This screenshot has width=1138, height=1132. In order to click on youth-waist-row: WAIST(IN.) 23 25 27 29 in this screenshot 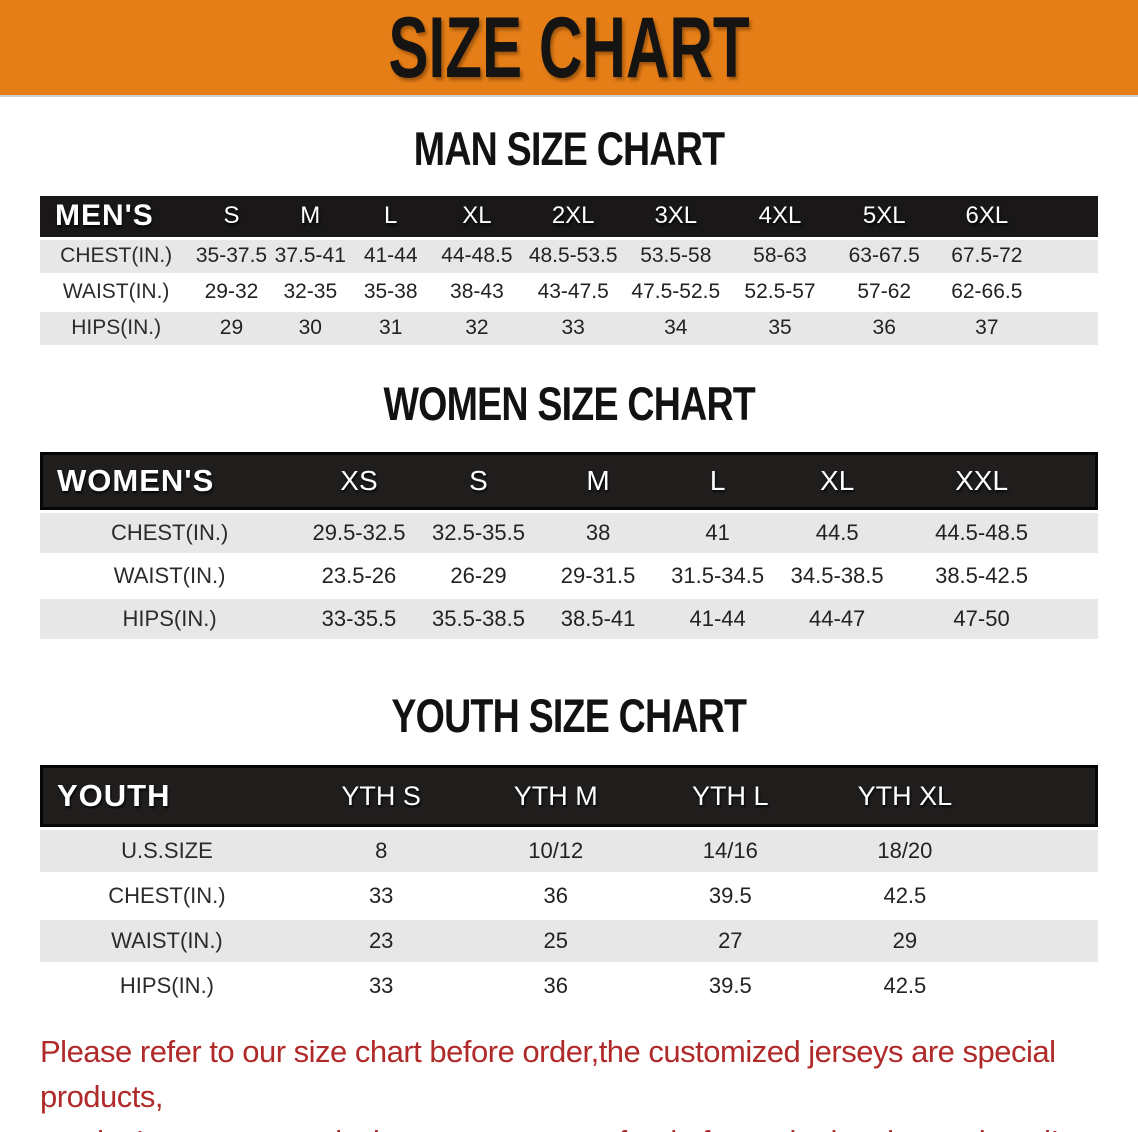, I will do `click(569, 941)`.